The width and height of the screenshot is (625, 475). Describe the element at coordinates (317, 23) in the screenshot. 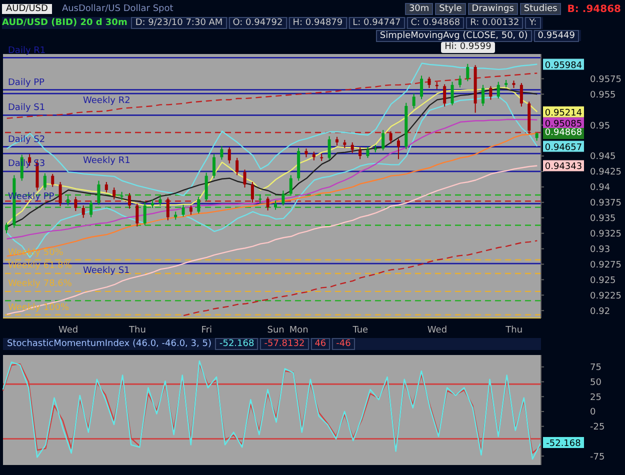

I see `text: H: 0.94879` at that location.